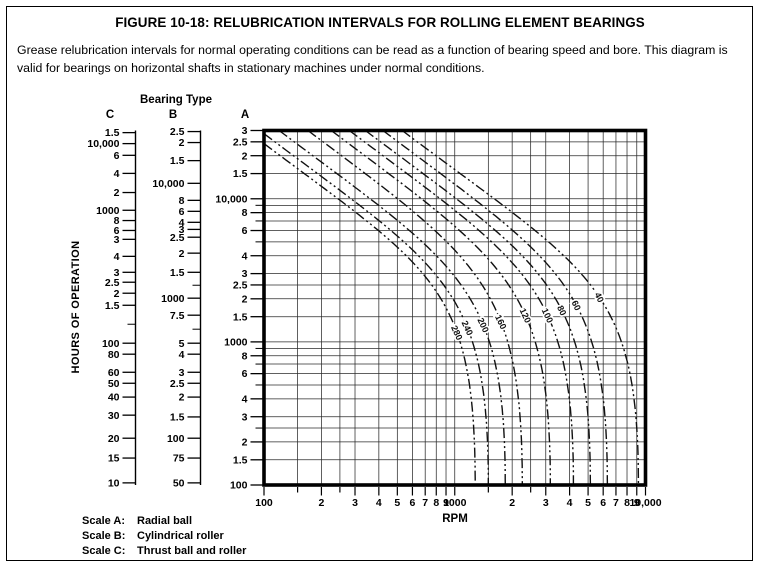  What do you see at coordinates (240, 286) in the screenshot?
I see `scale-a-tick-label: 2.5` at bounding box center [240, 286].